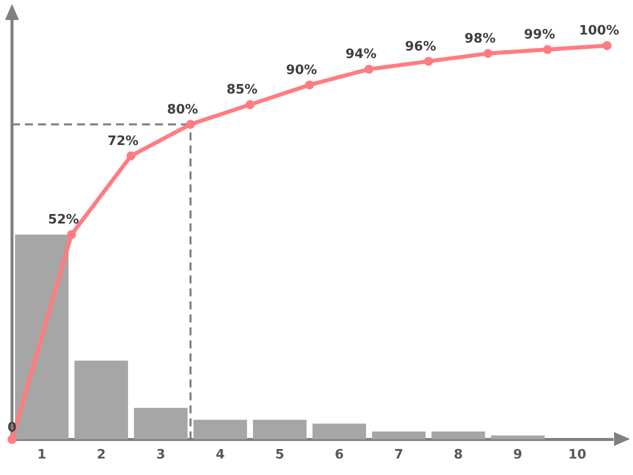  Describe the element at coordinates (220, 455) in the screenshot. I see `x-tick-label: 4` at that location.